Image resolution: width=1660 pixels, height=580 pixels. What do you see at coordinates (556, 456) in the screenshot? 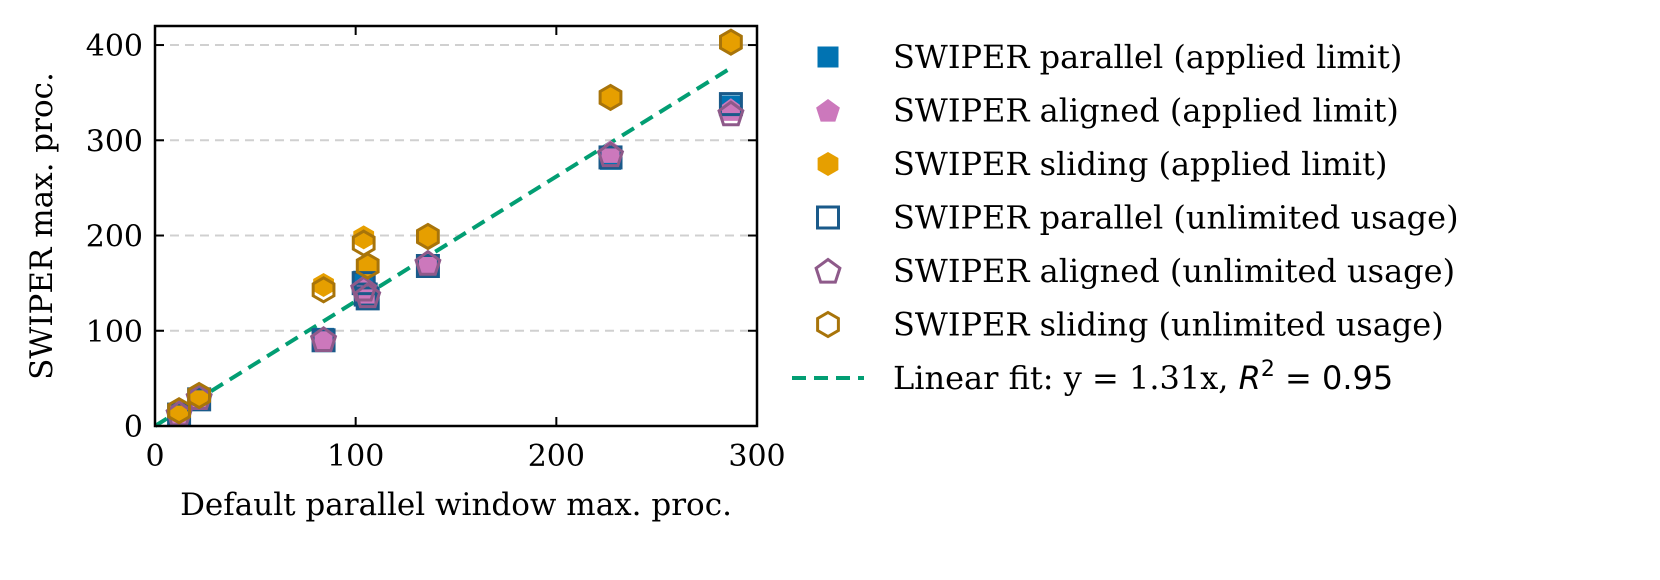
I see `x-tick-label-200: 200` at bounding box center [556, 456].